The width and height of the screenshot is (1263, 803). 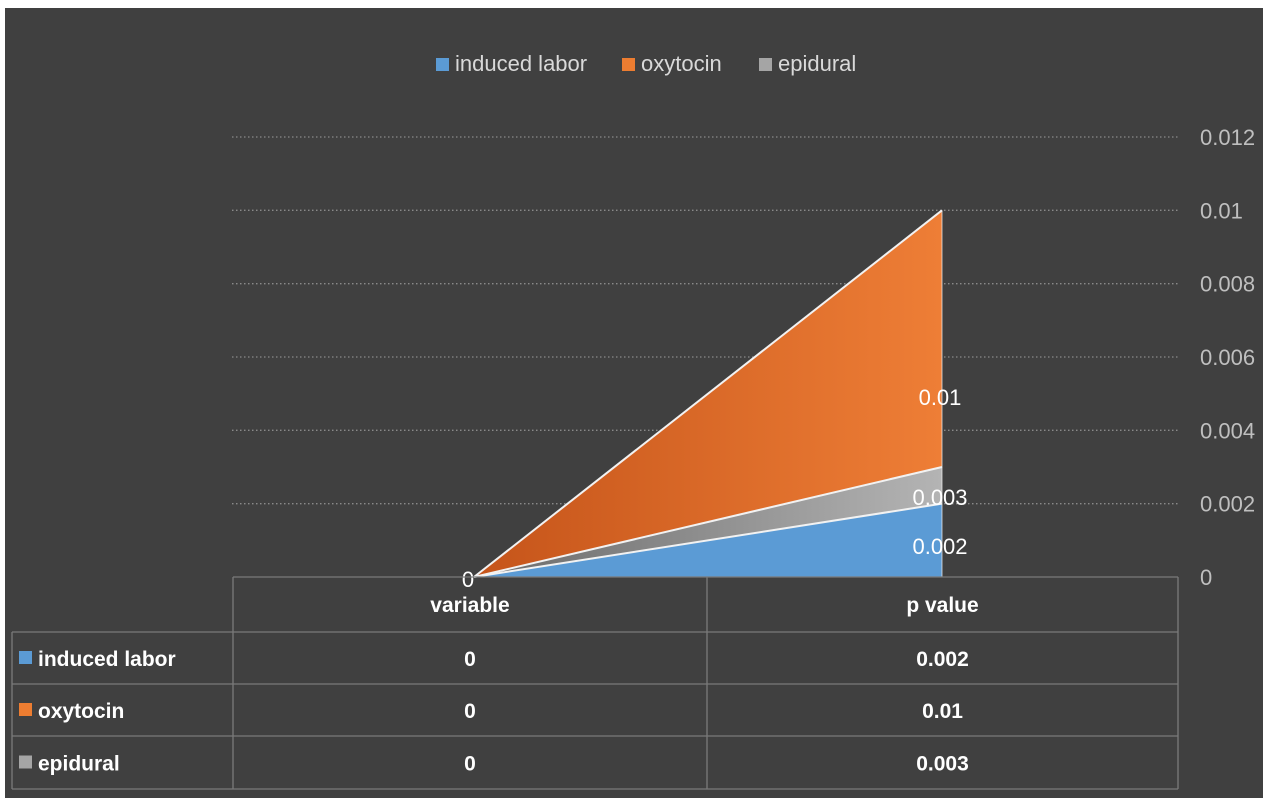 I want to click on table-row-label: epidural, so click(x=79, y=764).